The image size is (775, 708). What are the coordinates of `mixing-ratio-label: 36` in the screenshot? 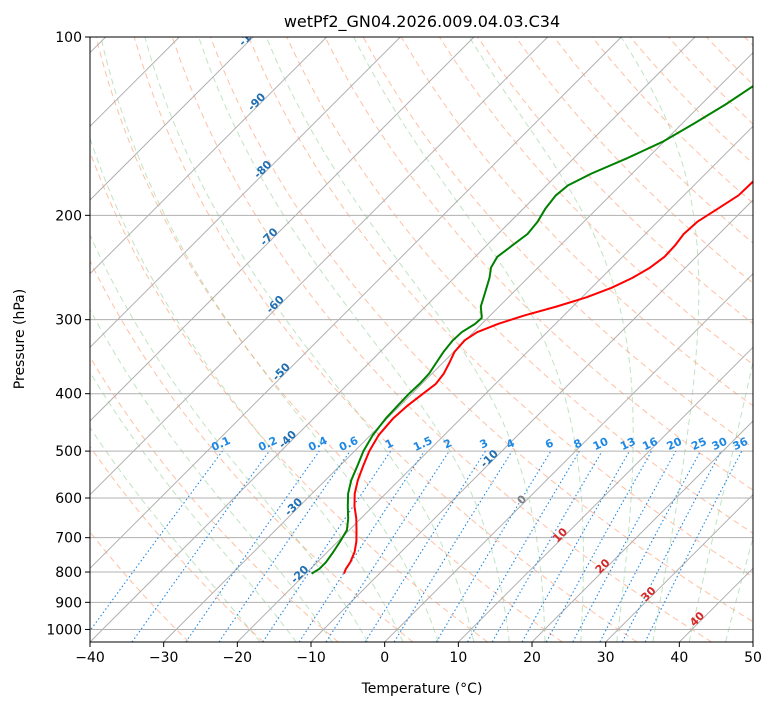 It's located at (741, 444).